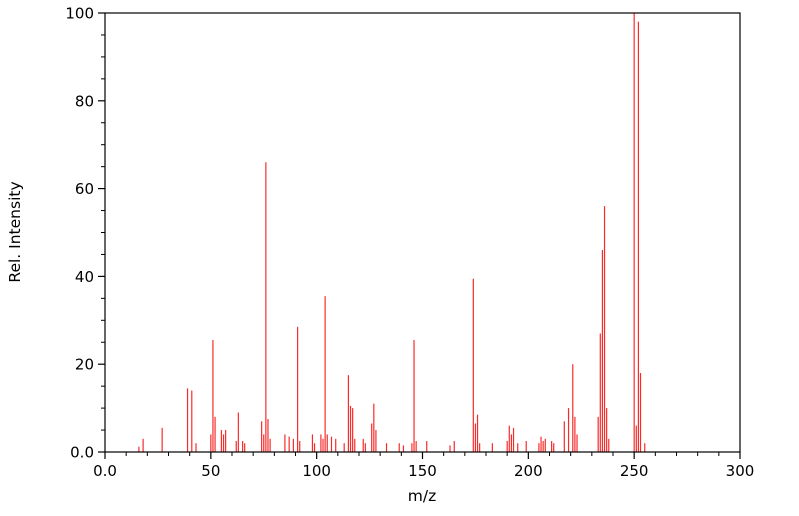  I want to click on x-tick-label: 250, so click(634, 471).